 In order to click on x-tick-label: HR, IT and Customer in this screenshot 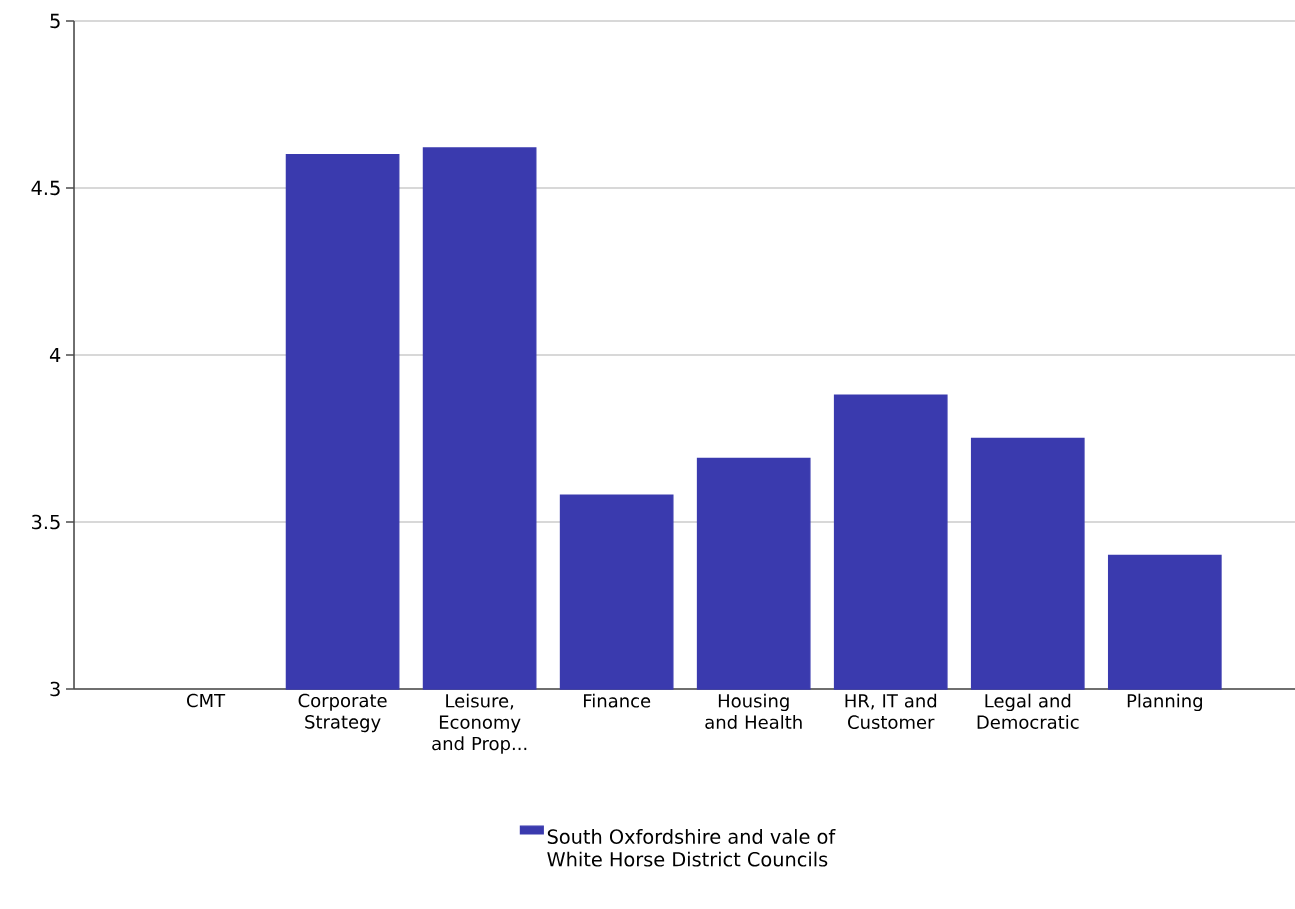, I will do `click(891, 711)`.